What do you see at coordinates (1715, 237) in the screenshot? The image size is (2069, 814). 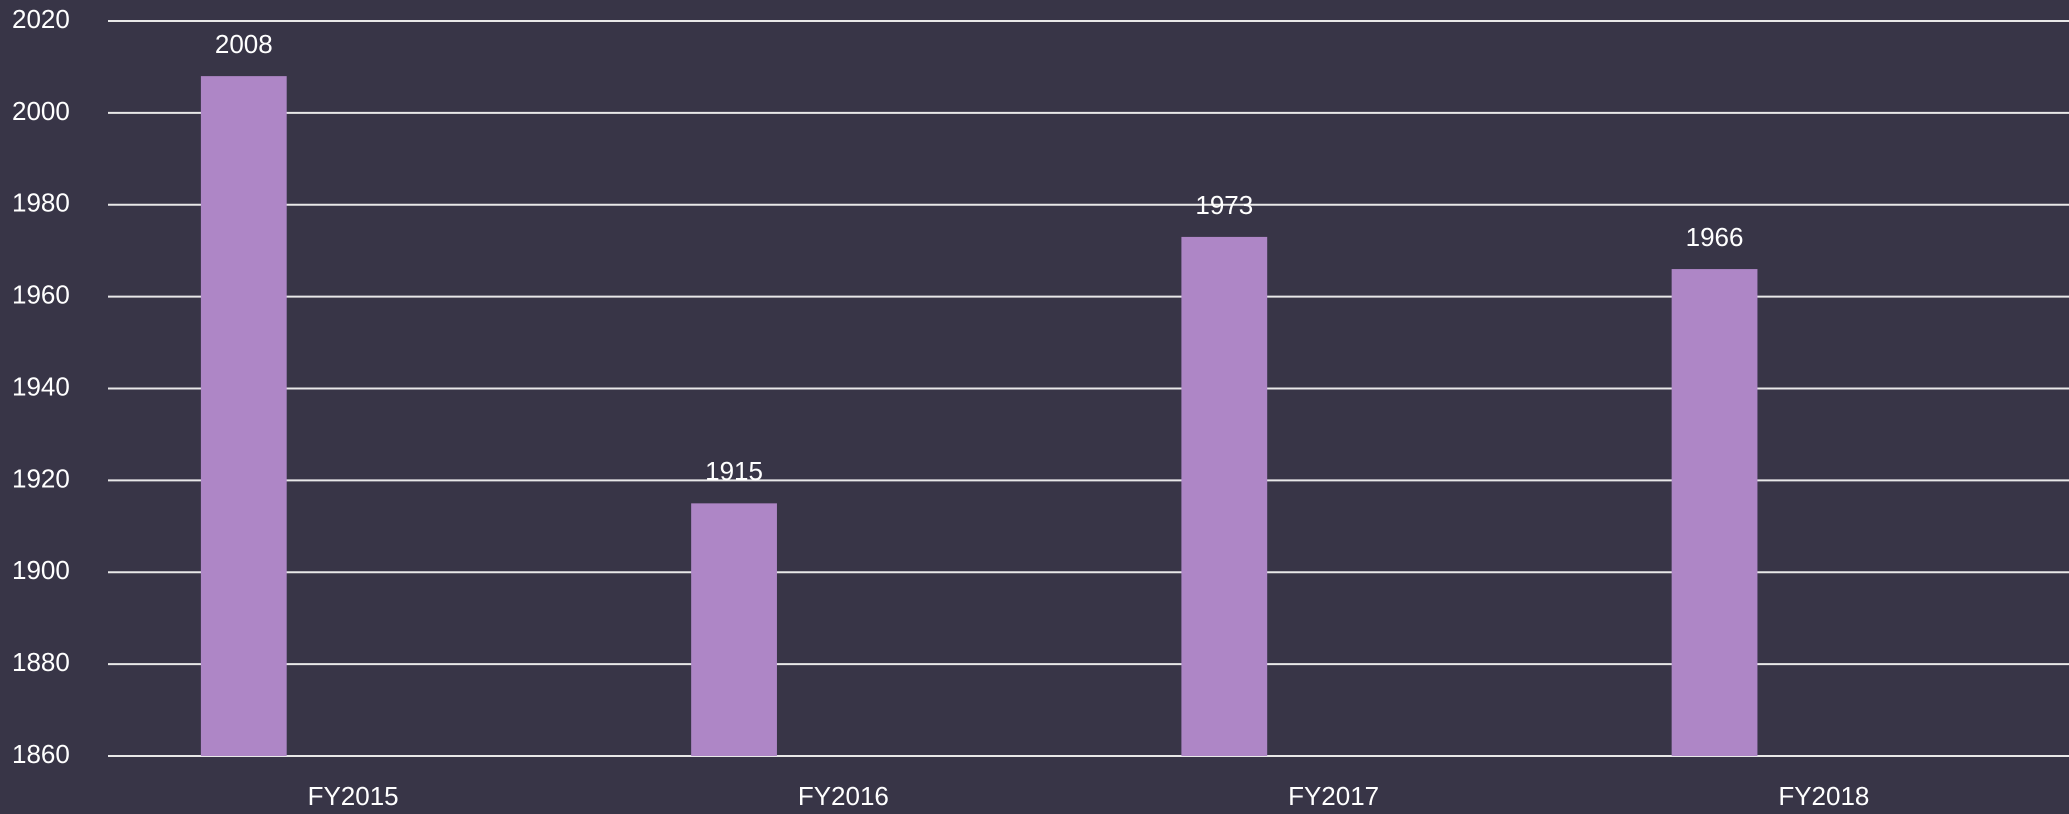 I see `value-label: 1966` at bounding box center [1715, 237].